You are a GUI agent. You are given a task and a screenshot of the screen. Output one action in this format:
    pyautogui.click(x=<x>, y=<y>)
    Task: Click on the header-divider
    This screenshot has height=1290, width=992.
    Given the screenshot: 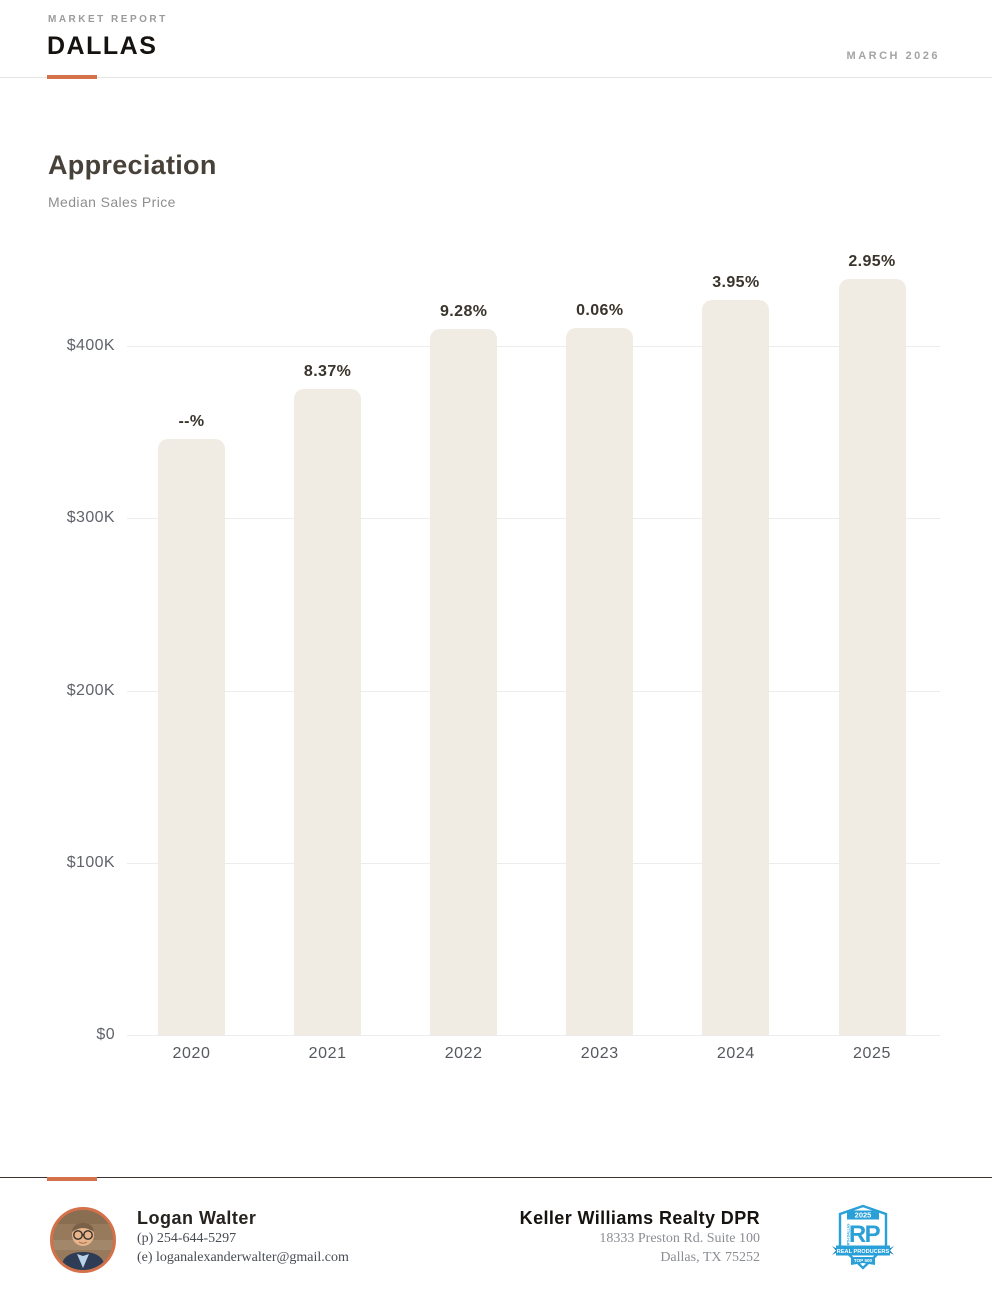 What is the action you would take?
    pyautogui.click(x=496, y=77)
    